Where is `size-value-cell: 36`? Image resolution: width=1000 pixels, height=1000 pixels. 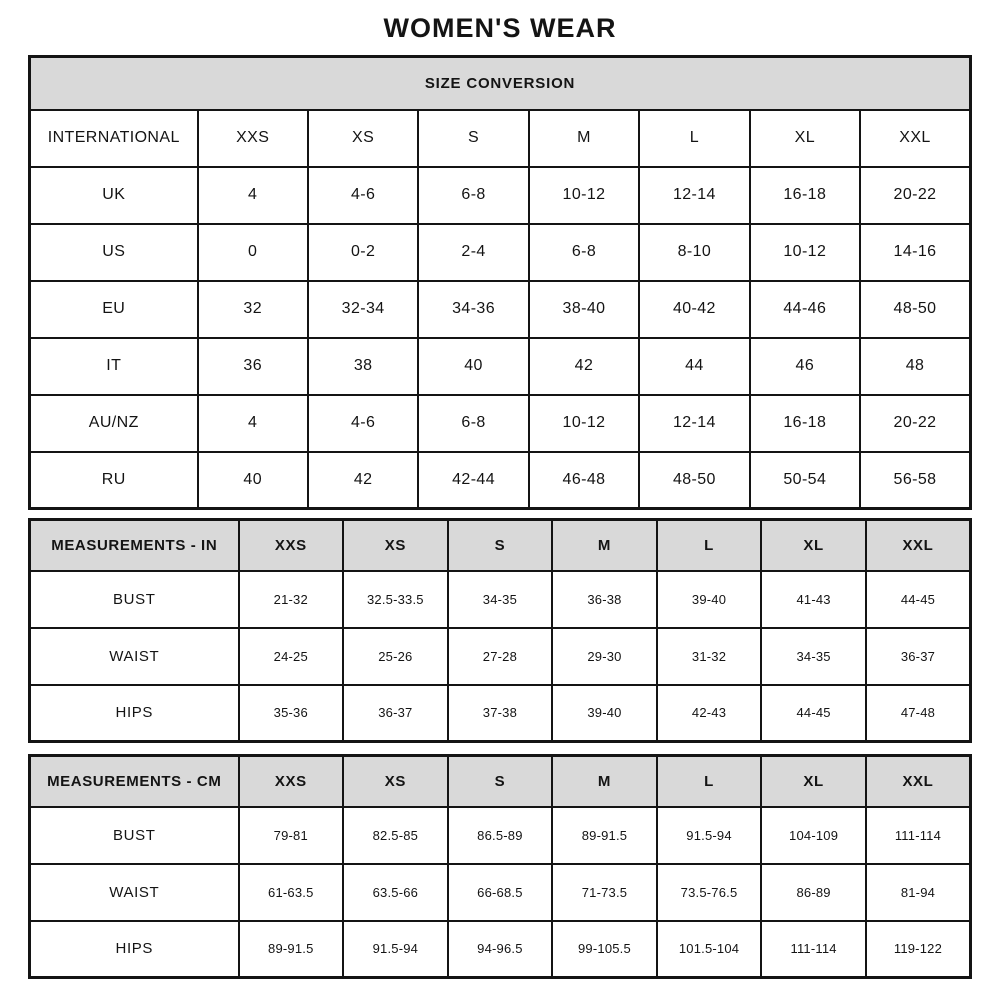 size-value-cell: 36 is located at coordinates (252, 366).